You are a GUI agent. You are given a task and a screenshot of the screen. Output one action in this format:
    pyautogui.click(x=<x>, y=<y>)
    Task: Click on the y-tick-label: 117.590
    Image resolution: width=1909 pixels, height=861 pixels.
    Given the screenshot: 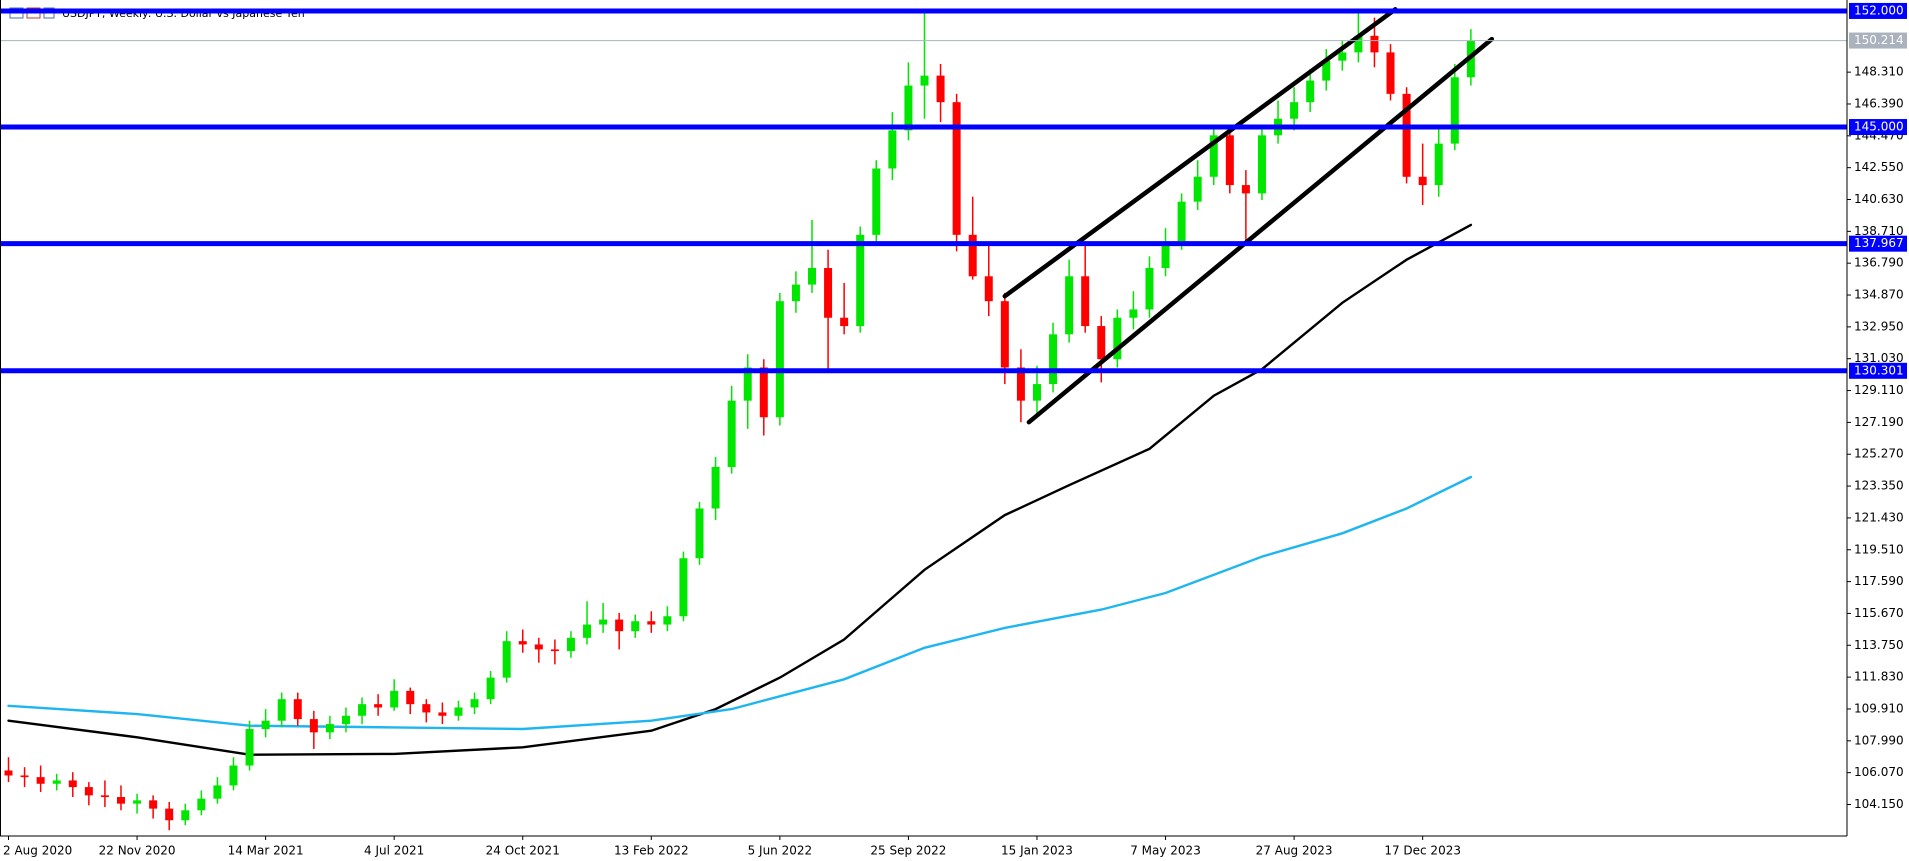 What is the action you would take?
    pyautogui.click(x=1879, y=581)
    